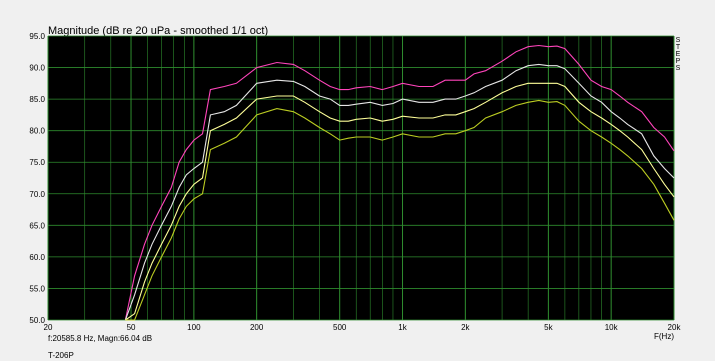 This screenshot has height=361, width=715. What do you see at coordinates (100, 338) in the screenshot?
I see `cursor-readout: f:20585.8 Hz, Magn:66.04 dB` at bounding box center [100, 338].